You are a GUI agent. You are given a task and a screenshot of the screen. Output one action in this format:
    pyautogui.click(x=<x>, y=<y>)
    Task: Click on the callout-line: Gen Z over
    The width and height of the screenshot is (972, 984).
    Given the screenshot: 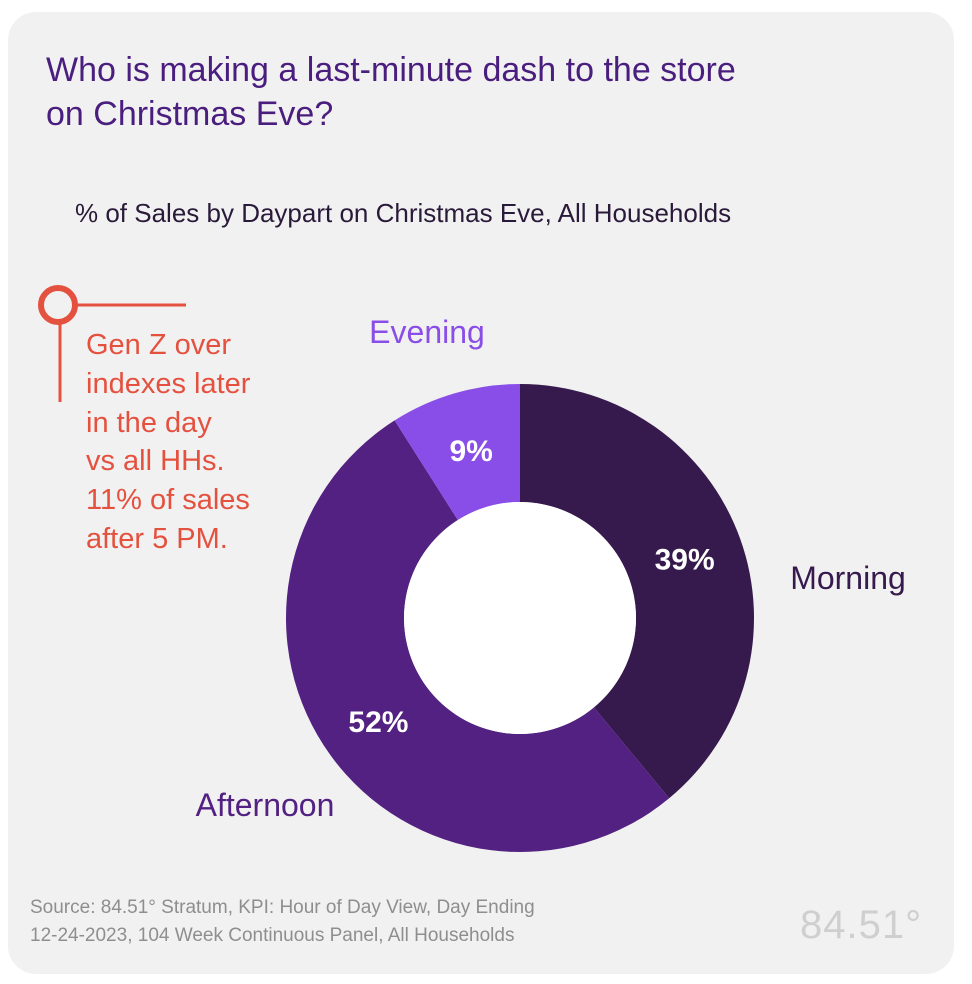 What is the action you would take?
    pyautogui.click(x=159, y=345)
    